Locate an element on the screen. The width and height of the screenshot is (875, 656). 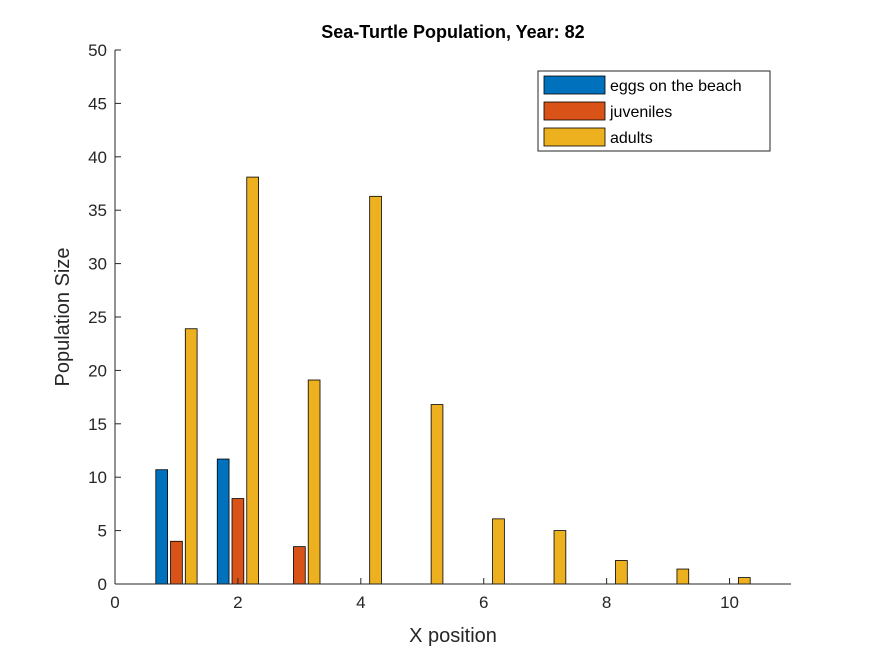
x-axis-label: X position is located at coordinates (453, 636).